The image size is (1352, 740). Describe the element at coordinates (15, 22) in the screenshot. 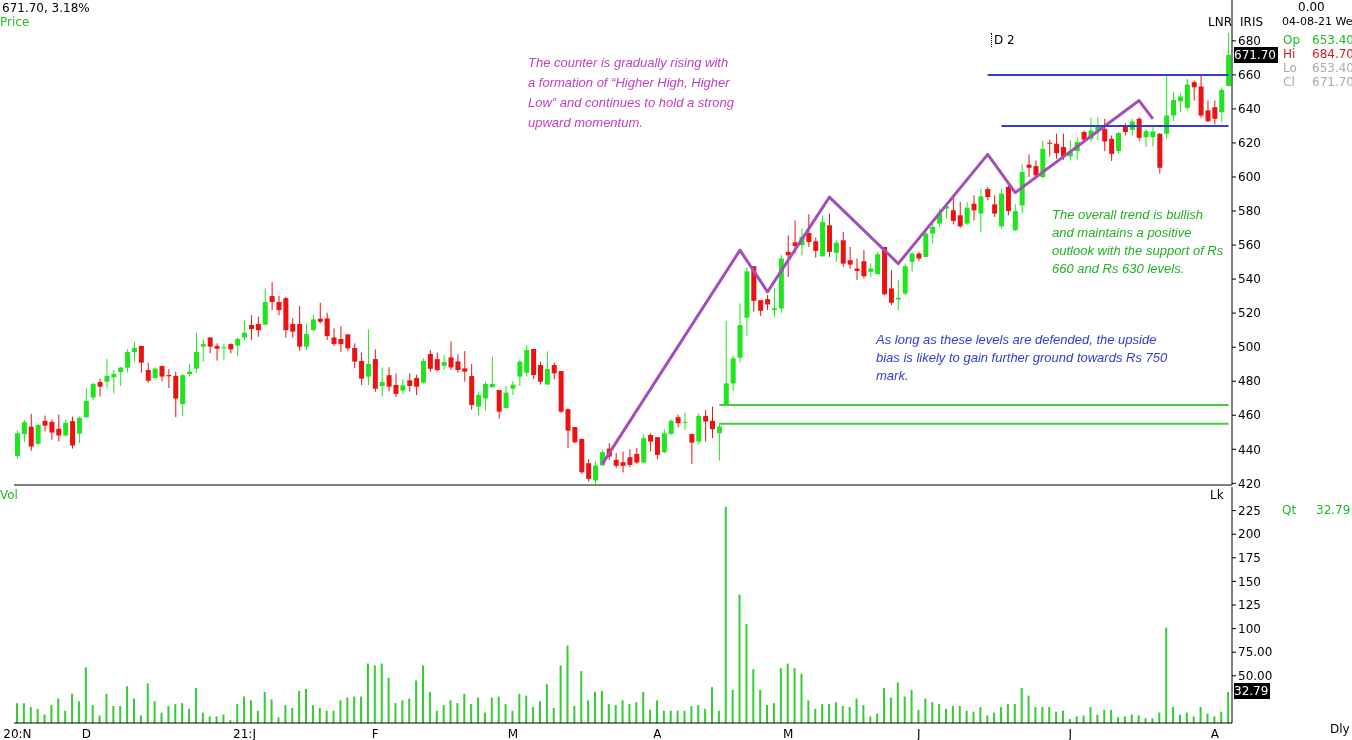

I see `annotation: Price` at that location.